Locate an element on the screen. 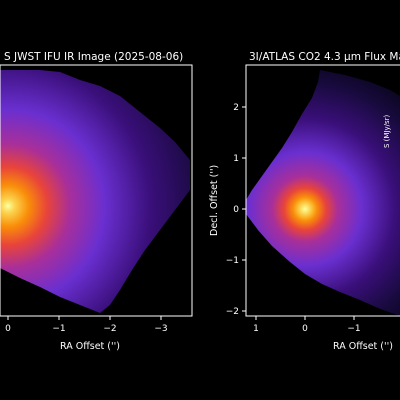  right-y-tick-label: 0 is located at coordinates (236, 210).